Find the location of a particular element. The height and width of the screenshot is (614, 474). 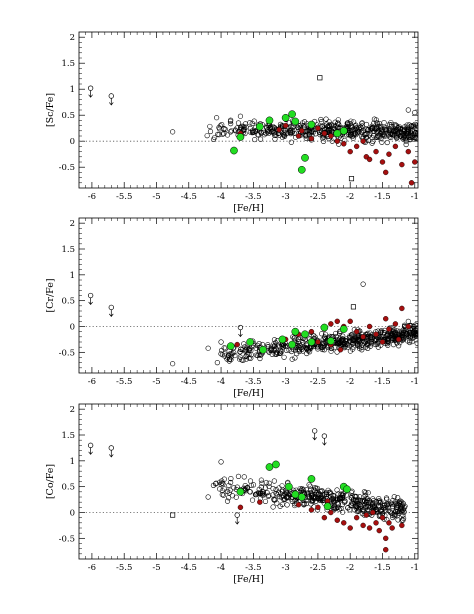

x-tick-label: -2 is located at coordinates (350, 197).